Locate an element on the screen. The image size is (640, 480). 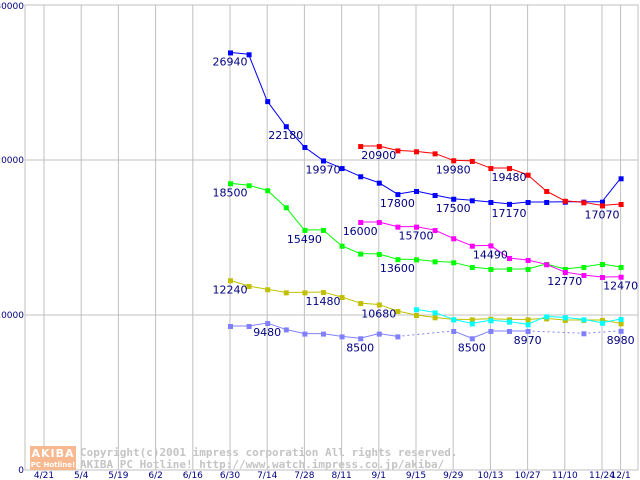
x-tick-label: 7/14 is located at coordinates (267, 475).